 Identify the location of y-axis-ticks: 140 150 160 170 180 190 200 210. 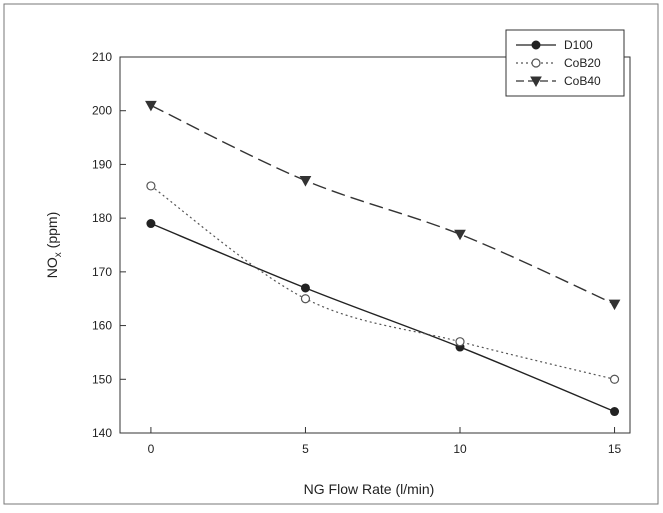
(109, 245).